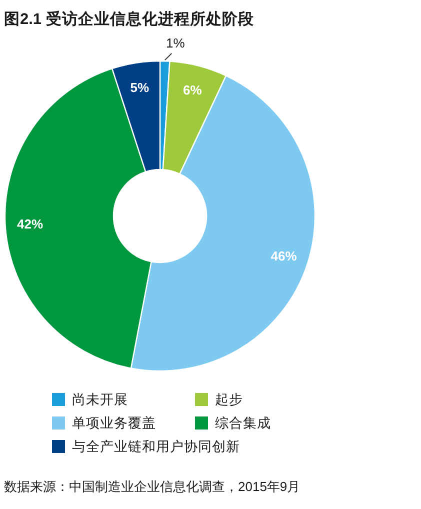 This screenshot has height=509, width=421. What do you see at coordinates (129, 19) in the screenshot?
I see `title: 图2.1 受访企业信息化进程所处阶段` at bounding box center [129, 19].